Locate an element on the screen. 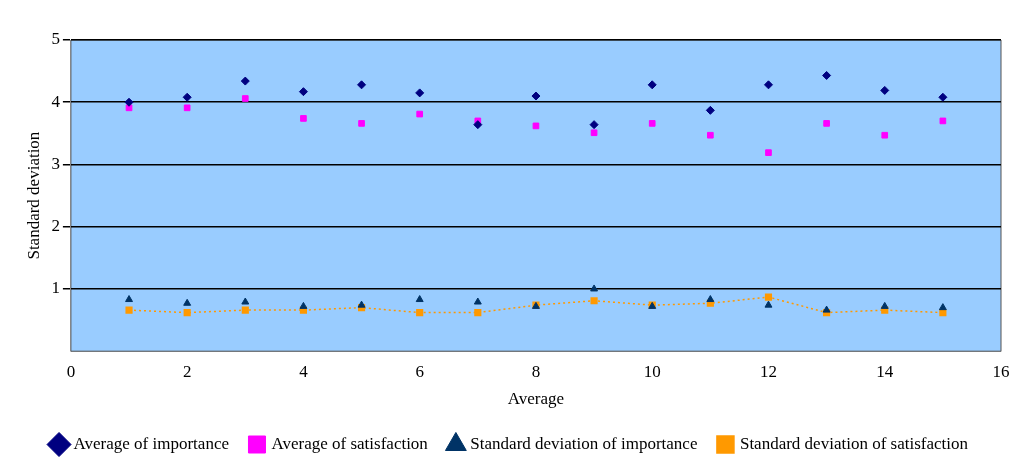  y-tick-label: 5 is located at coordinates (55, 39).